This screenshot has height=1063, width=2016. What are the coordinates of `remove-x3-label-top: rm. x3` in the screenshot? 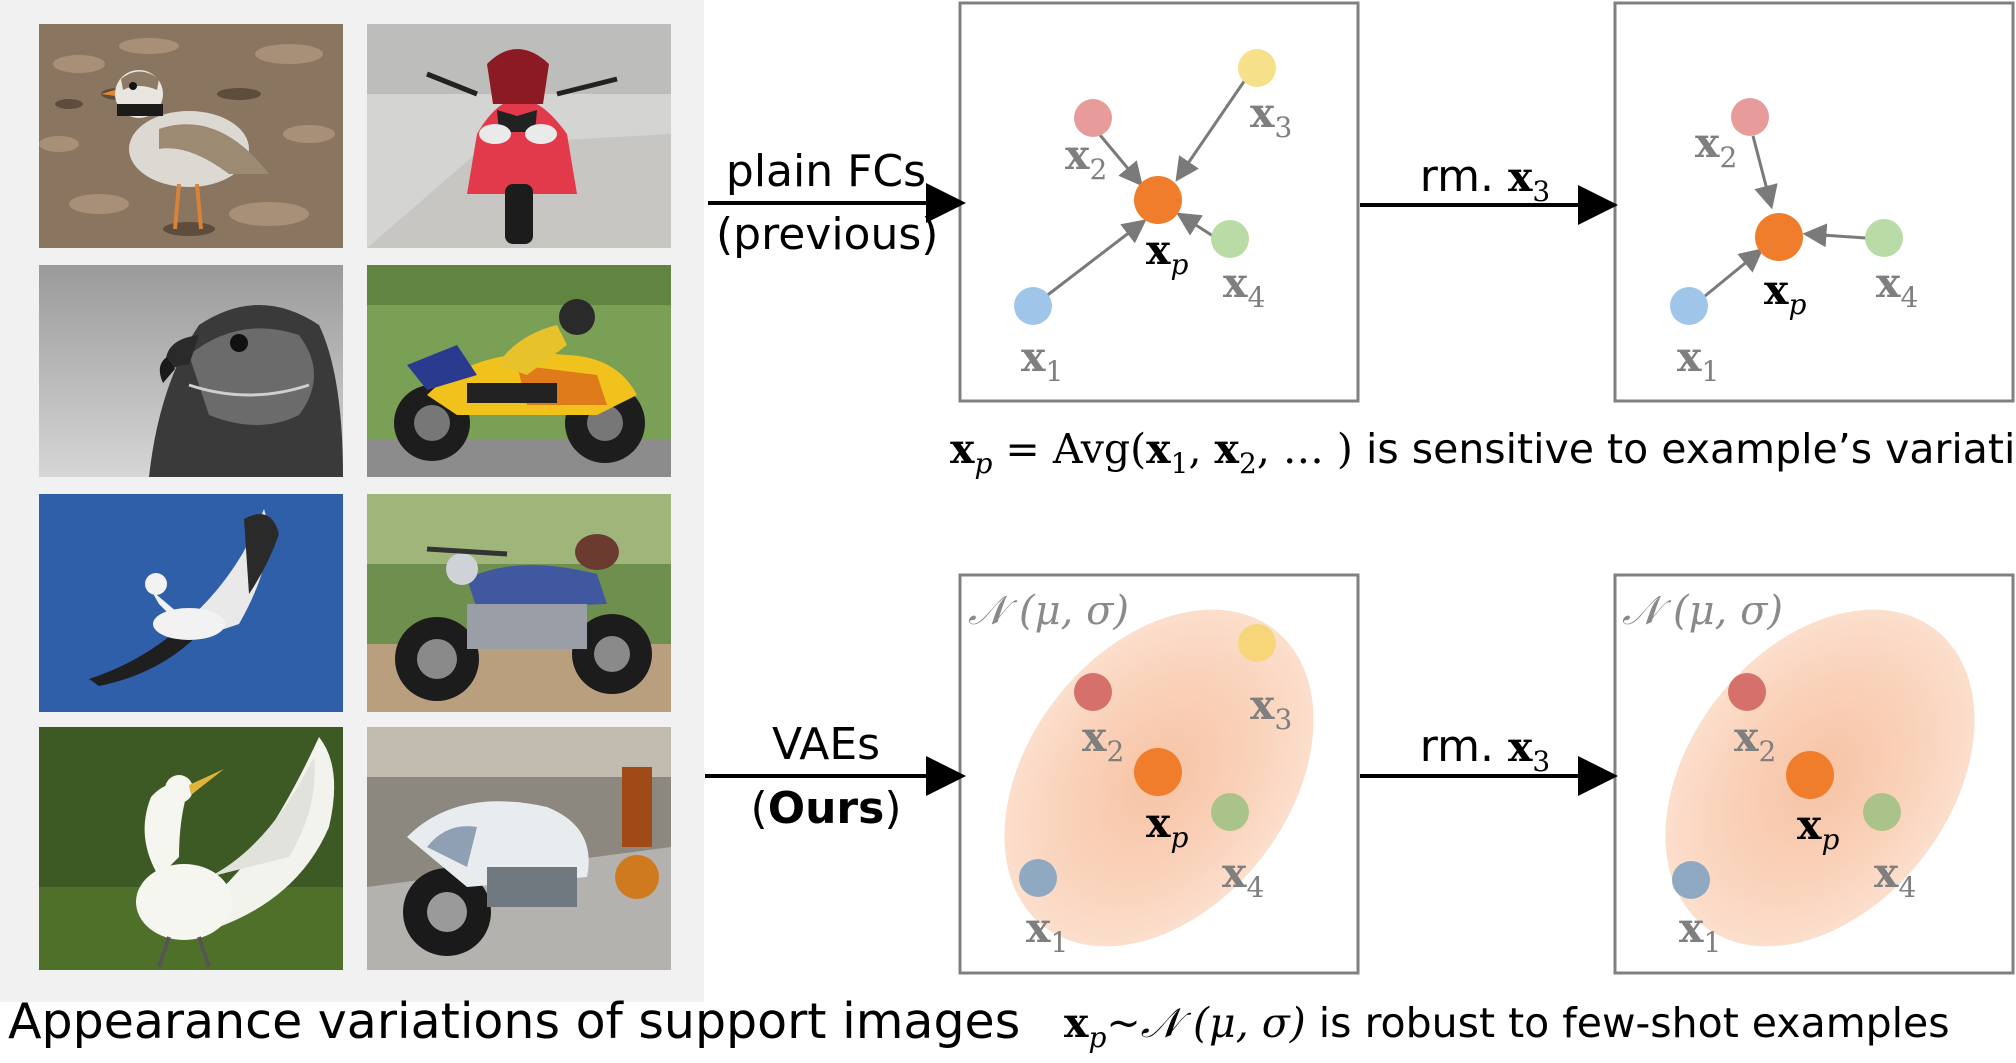 It's located at (1485, 179).